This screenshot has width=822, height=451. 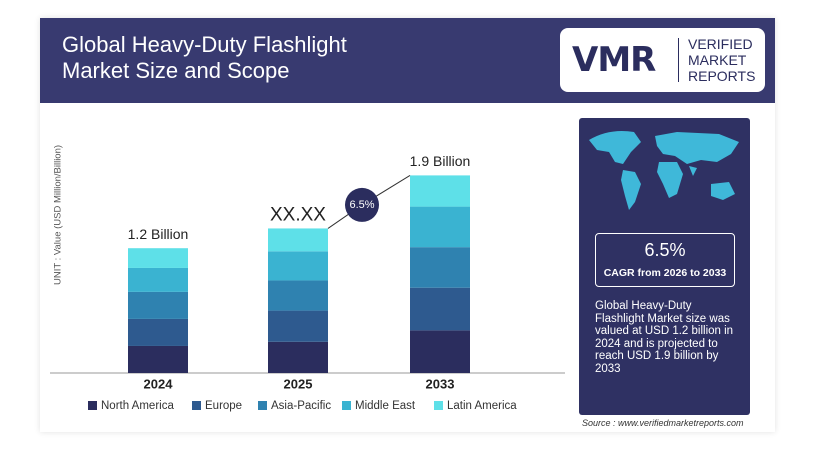 What do you see at coordinates (137, 406) in the screenshot?
I see `legend-label: North America` at bounding box center [137, 406].